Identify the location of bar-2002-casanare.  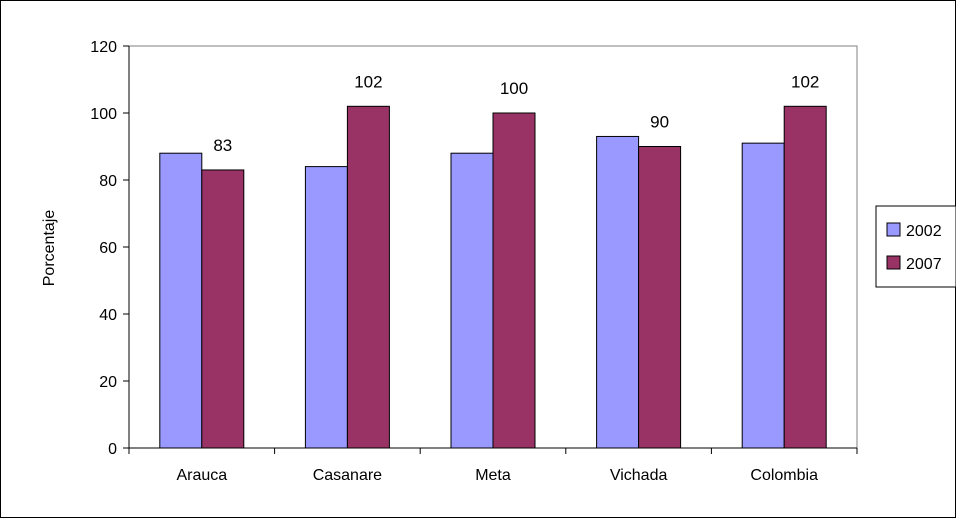
(326, 307).